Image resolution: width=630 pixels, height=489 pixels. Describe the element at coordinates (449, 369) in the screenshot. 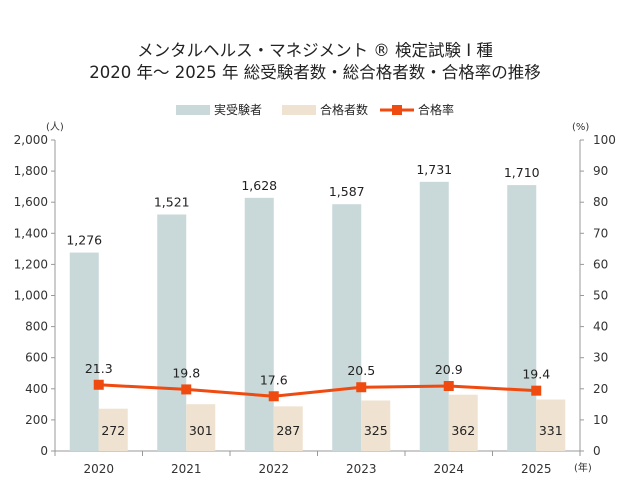

I see `rate-value-label: 20.9` at that location.